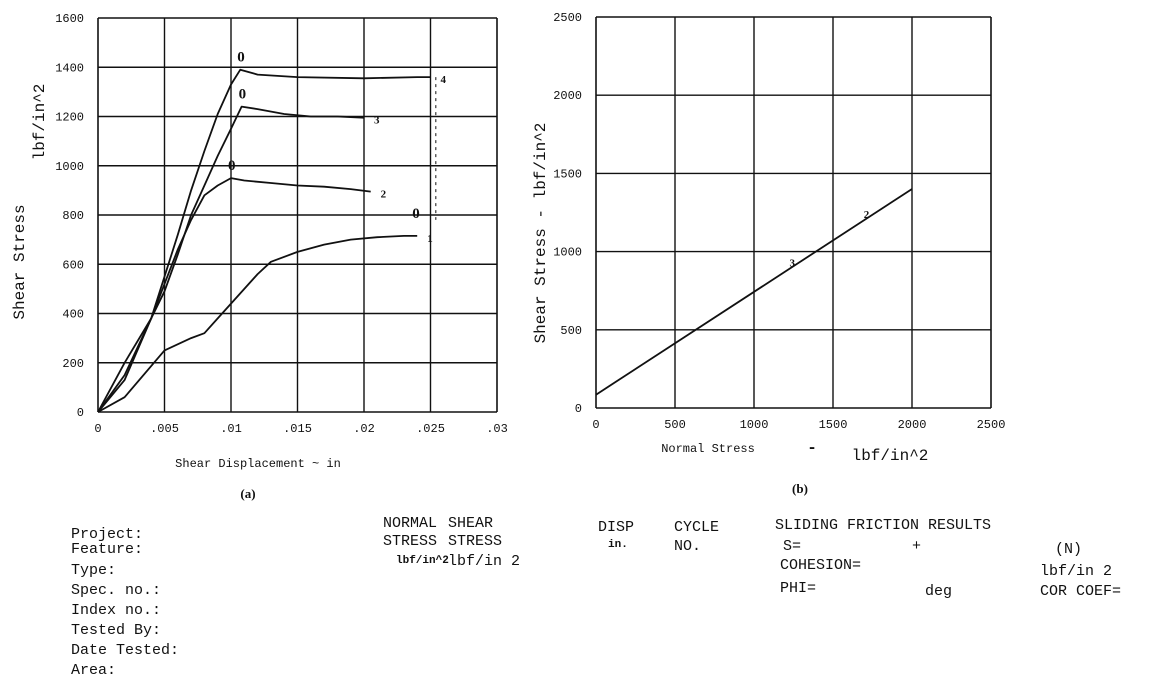 This screenshot has width=1161, height=687. I want to click on chart-b-x-tick-label: 2500, so click(991, 425).